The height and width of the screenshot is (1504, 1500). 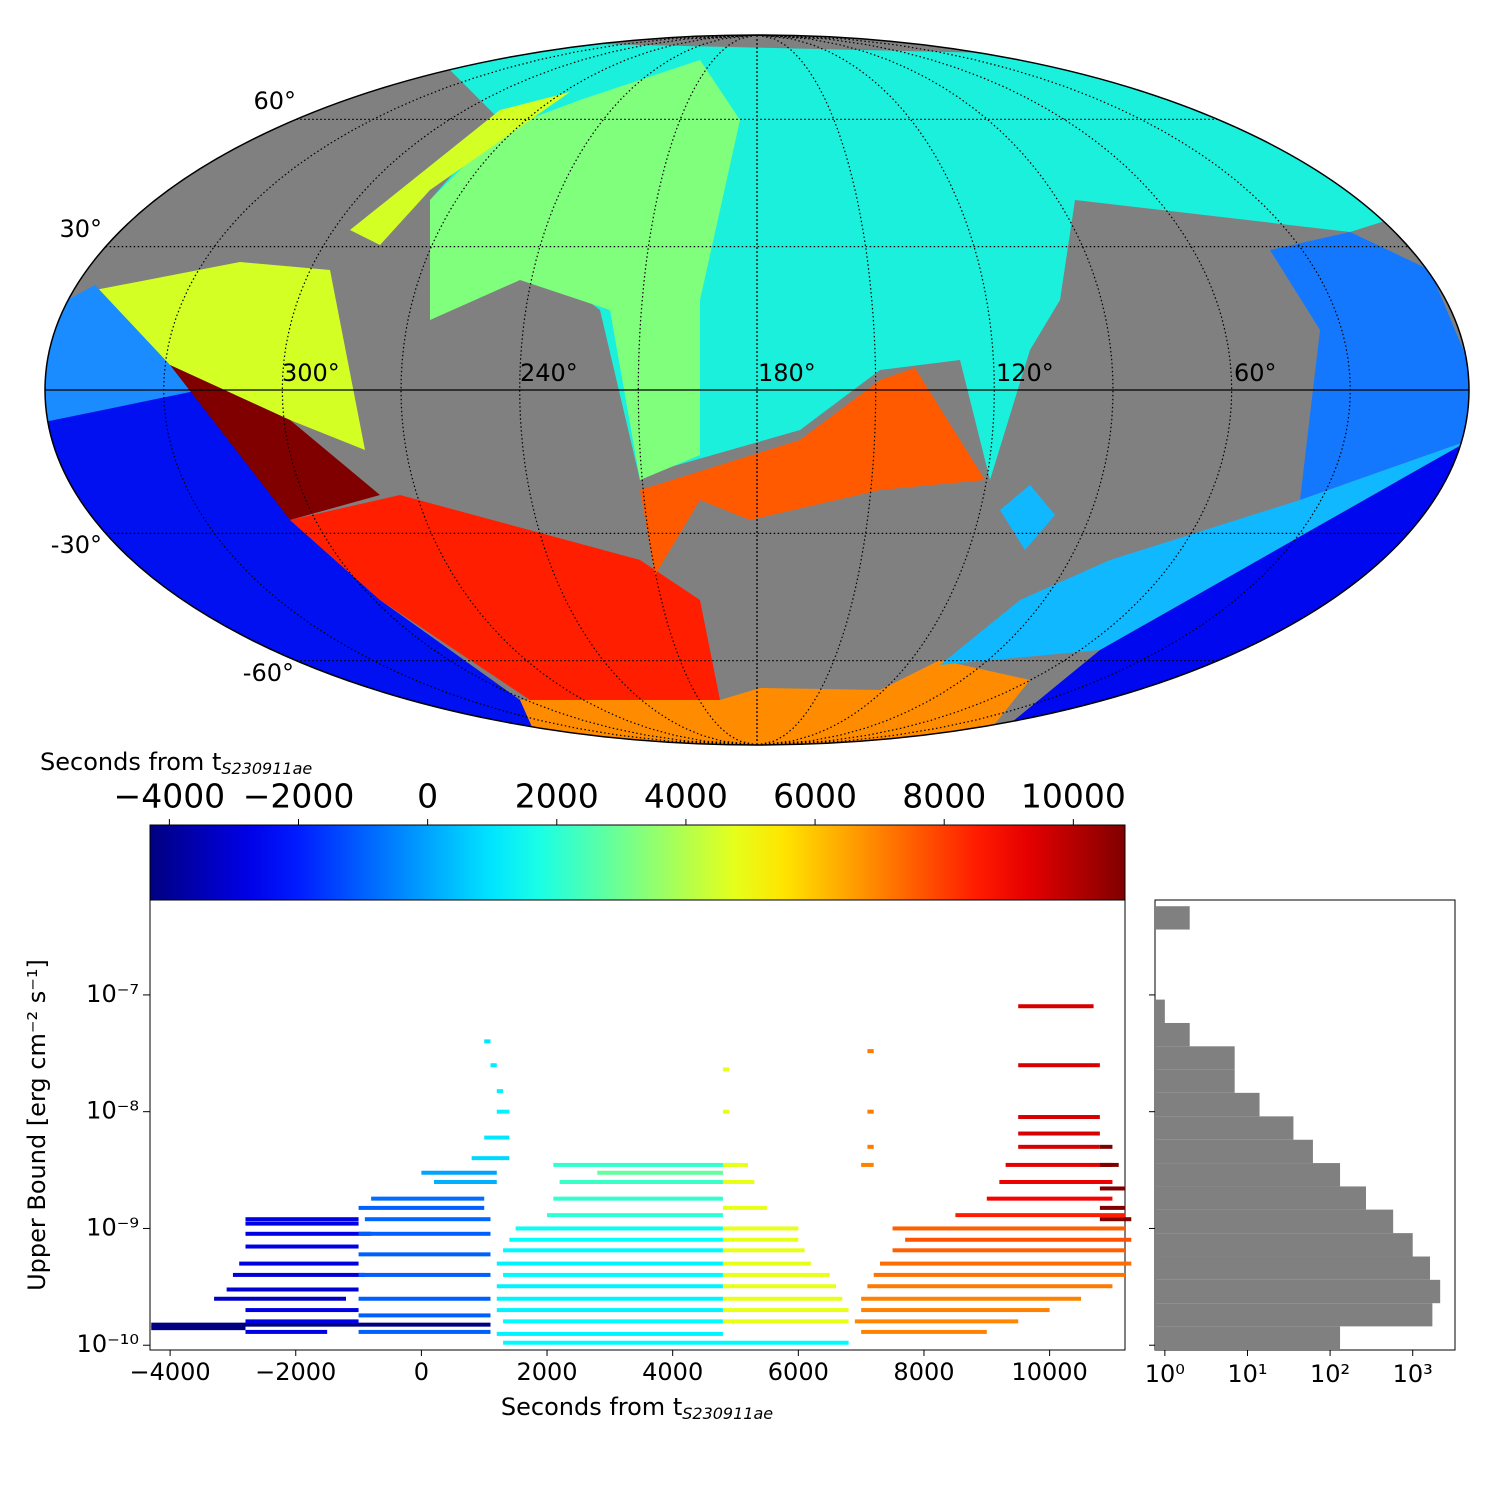 What do you see at coordinates (1025, 373) in the screenshot?
I see `lon-label: 120°` at bounding box center [1025, 373].